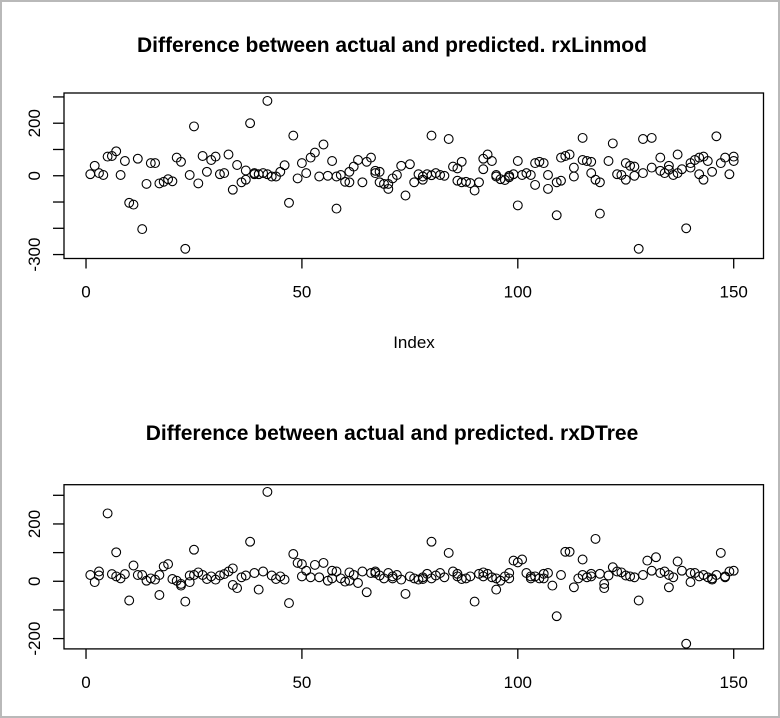 Image resolution: width=780 pixels, height=718 pixels. What do you see at coordinates (34, 639) in the screenshot?
I see `y-tick-label: -200` at bounding box center [34, 639].